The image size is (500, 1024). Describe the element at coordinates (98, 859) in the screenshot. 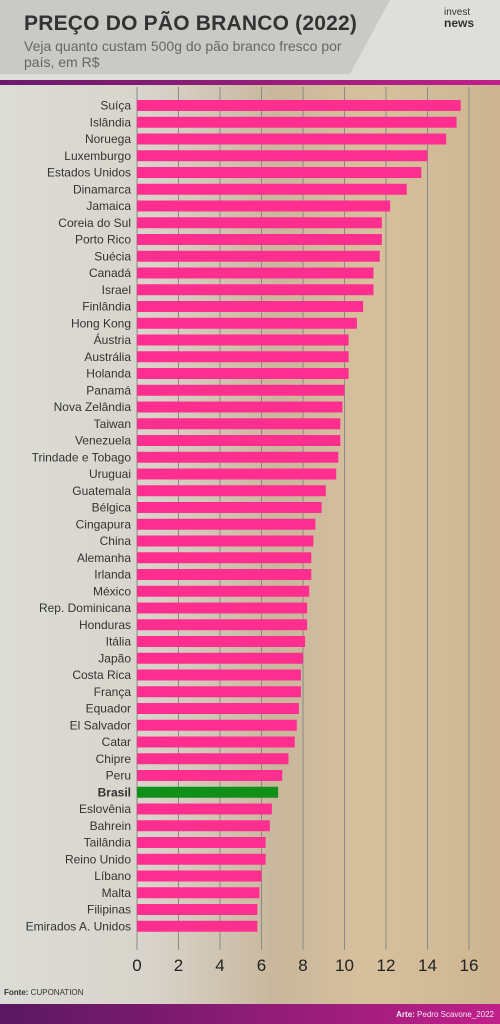

I see `category-label: Reino Unido` at that location.